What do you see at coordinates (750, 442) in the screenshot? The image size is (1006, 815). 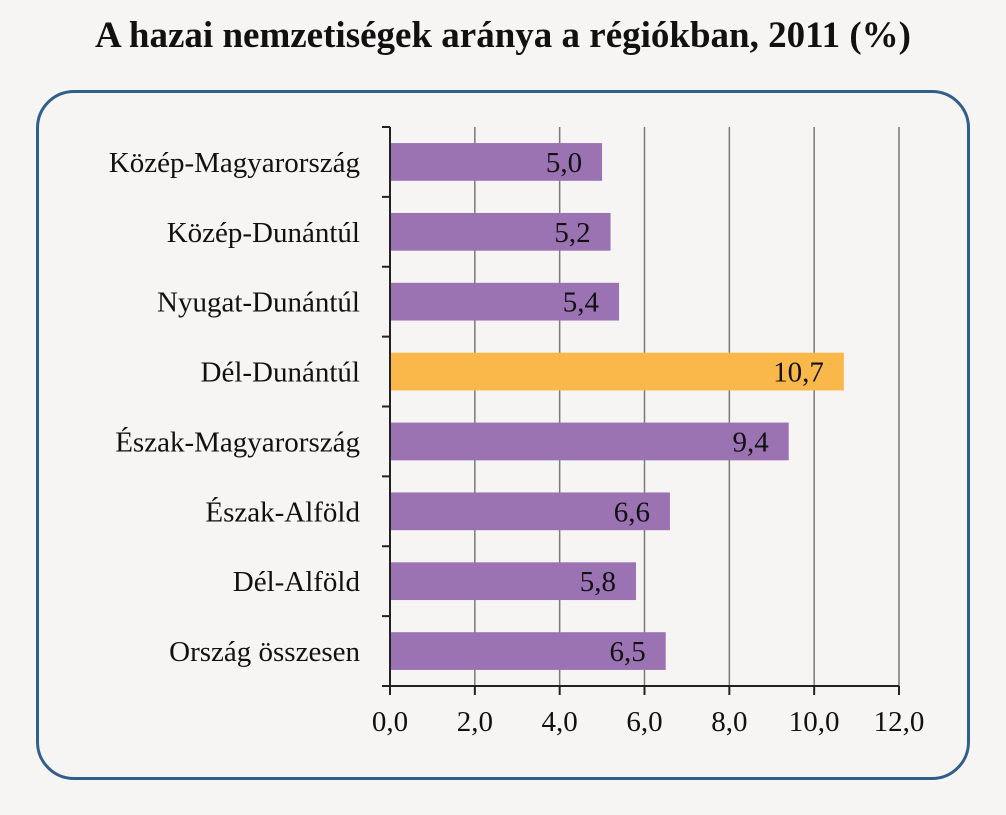 I see `value-label-4: 9,4` at bounding box center [750, 442].